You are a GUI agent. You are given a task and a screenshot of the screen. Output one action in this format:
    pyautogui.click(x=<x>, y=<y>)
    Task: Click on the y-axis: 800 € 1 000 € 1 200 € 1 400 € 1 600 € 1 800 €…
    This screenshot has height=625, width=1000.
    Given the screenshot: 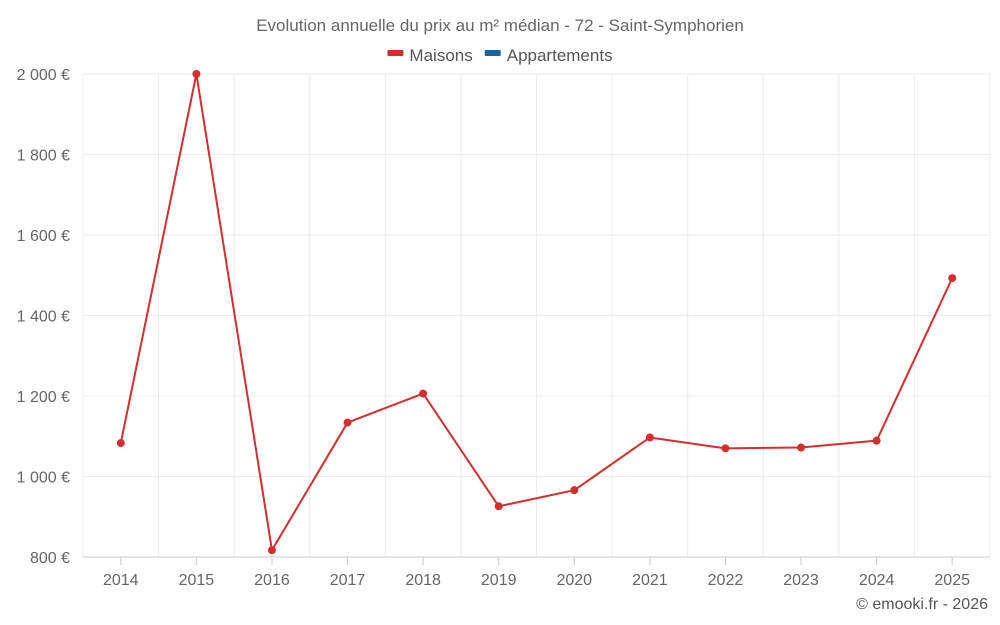 What is the action you would take?
    pyautogui.click(x=43, y=317)
    